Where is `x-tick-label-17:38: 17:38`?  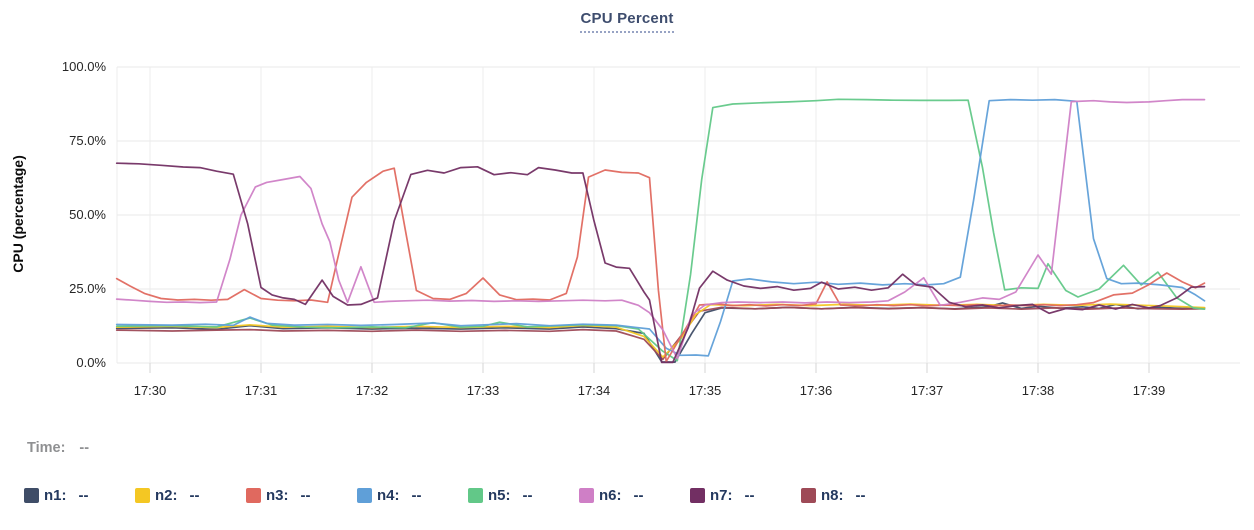 x-tick-label-17:38: 17:38 is located at coordinates (1038, 390).